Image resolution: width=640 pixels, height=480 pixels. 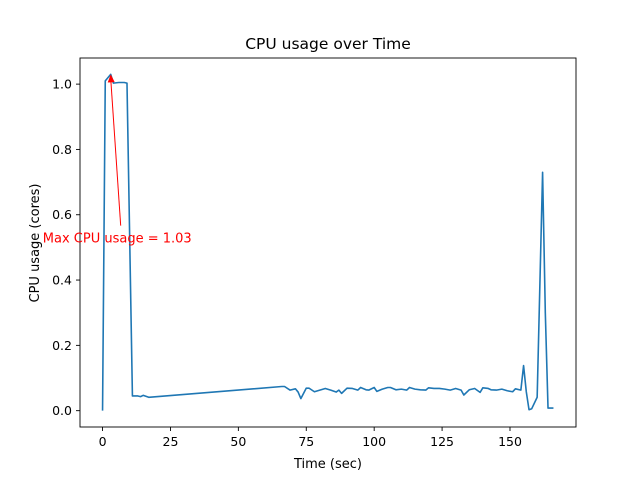 I want to click on x-tick-label: 25, so click(x=171, y=441).